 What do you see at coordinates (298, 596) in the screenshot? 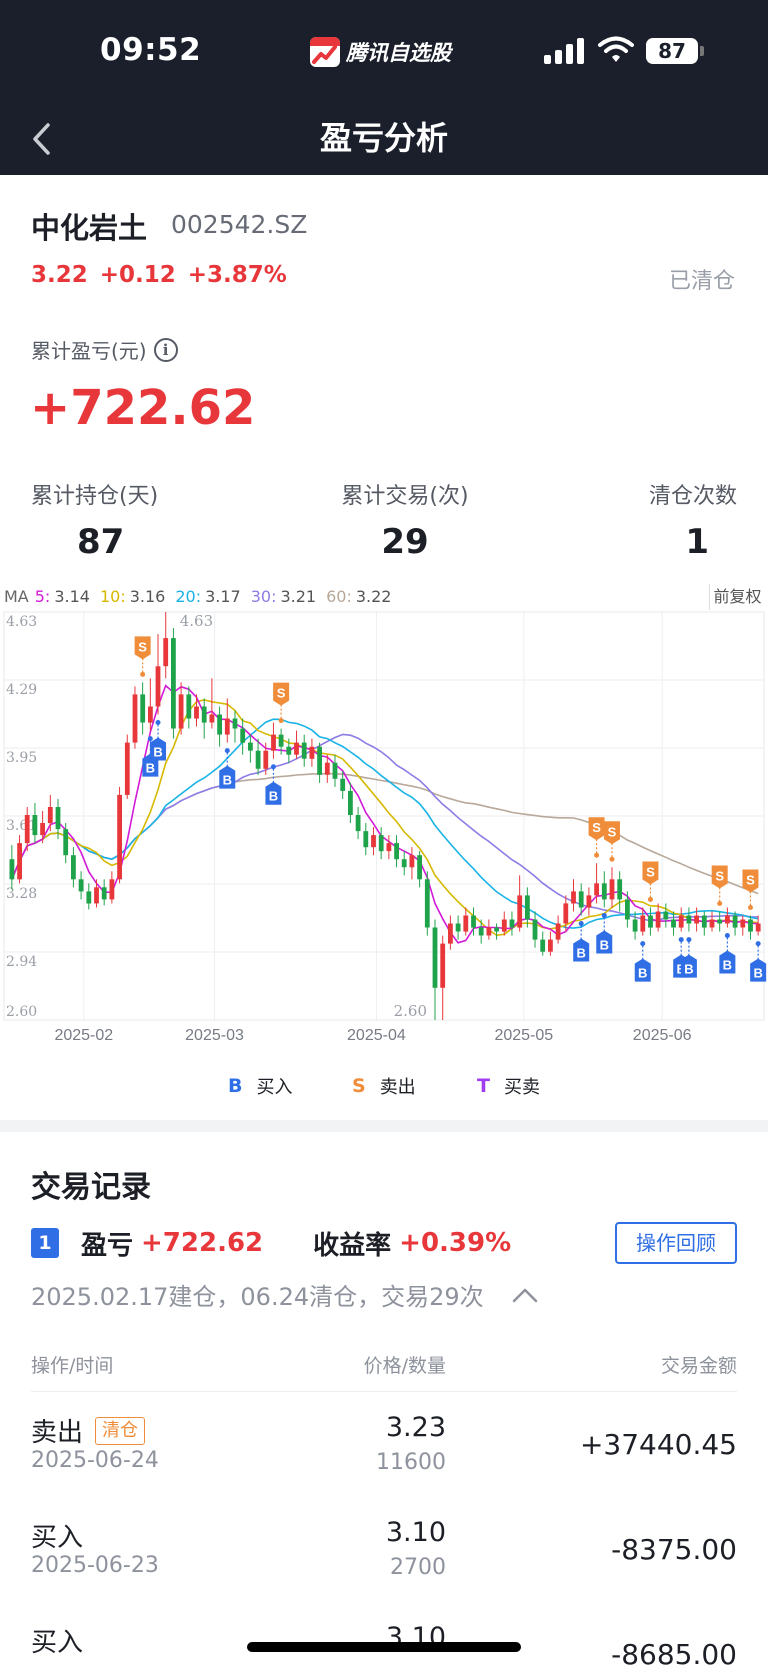
I see `ma-value: 3.21` at bounding box center [298, 596].